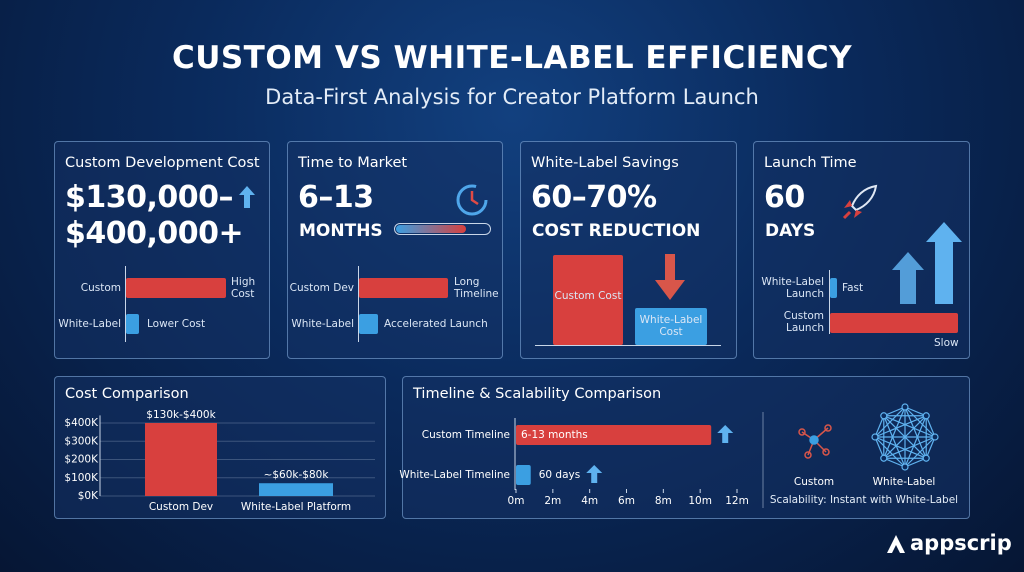  I want to click on x-tick-label: 4m, so click(589, 501).